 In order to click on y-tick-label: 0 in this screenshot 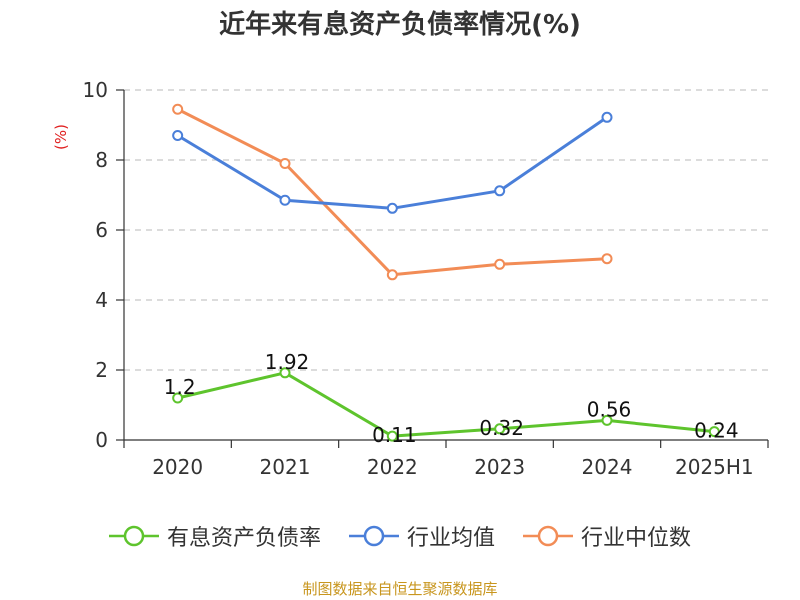, I will do `click(101, 440)`.